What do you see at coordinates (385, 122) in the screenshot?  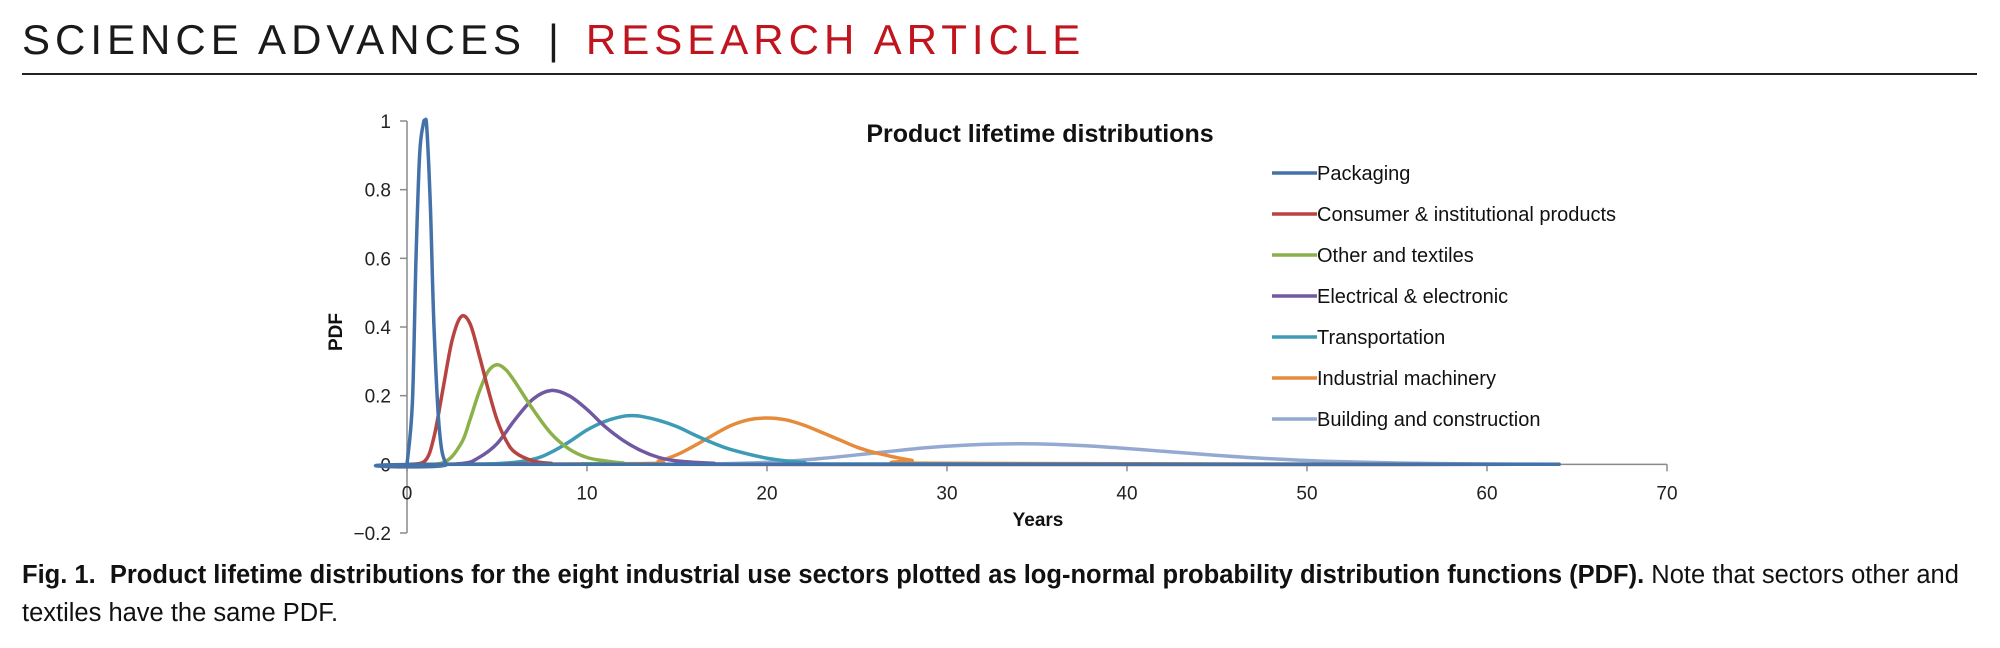 I see `y-tick-label: 1` at bounding box center [385, 122].